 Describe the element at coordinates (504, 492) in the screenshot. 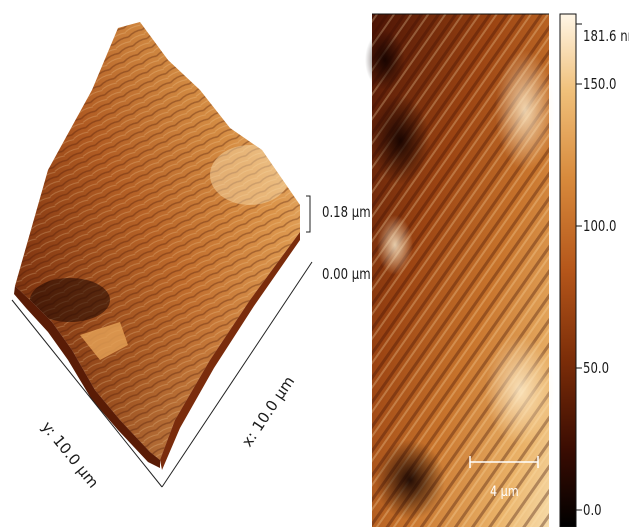

I see `scale-bar-label: 4 µm` at that location.